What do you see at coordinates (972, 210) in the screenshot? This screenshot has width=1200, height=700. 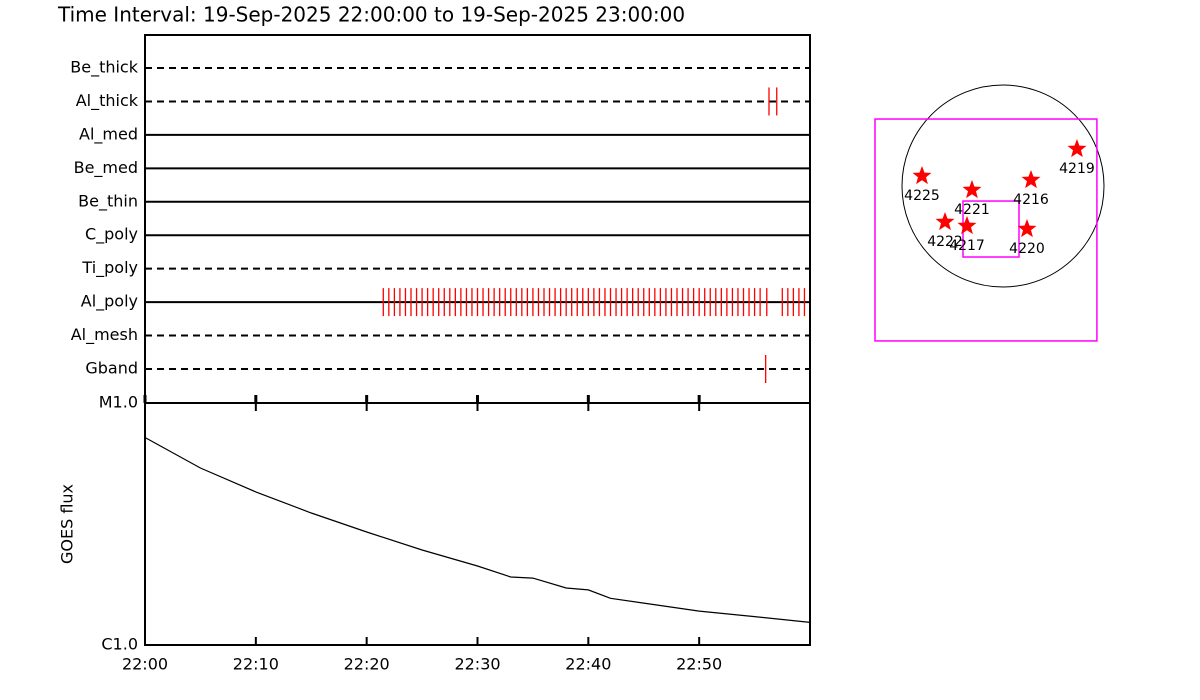 I see `region-label: 4221` at bounding box center [972, 210].